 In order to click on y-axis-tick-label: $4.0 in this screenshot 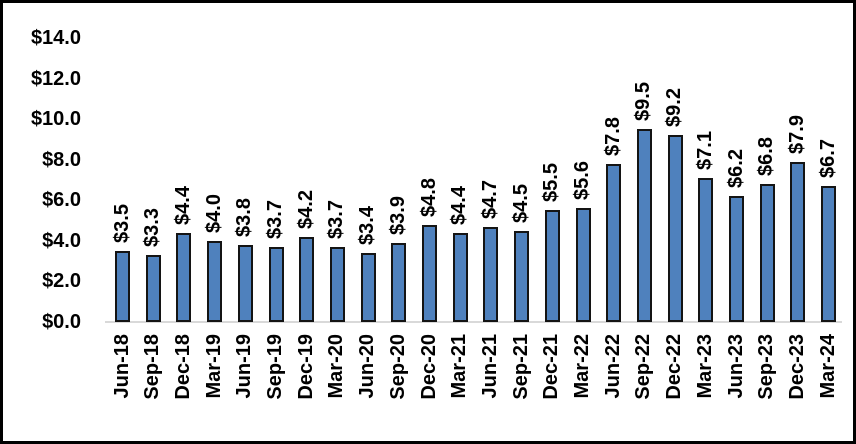, I will do `click(61, 240)`.